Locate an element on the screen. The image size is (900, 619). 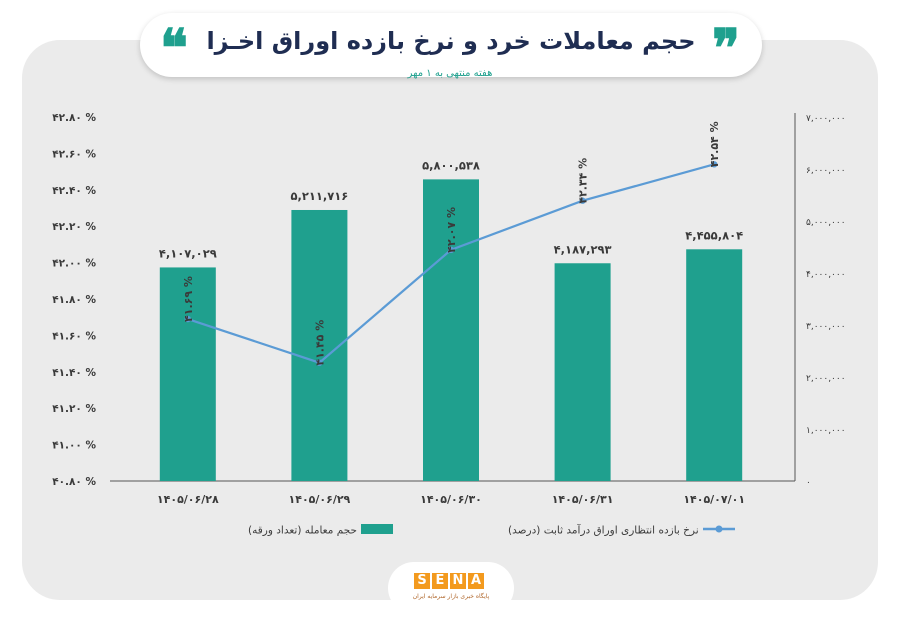
left-y-tick-label: ۴۲.۸۰ % is located at coordinates (74, 118).